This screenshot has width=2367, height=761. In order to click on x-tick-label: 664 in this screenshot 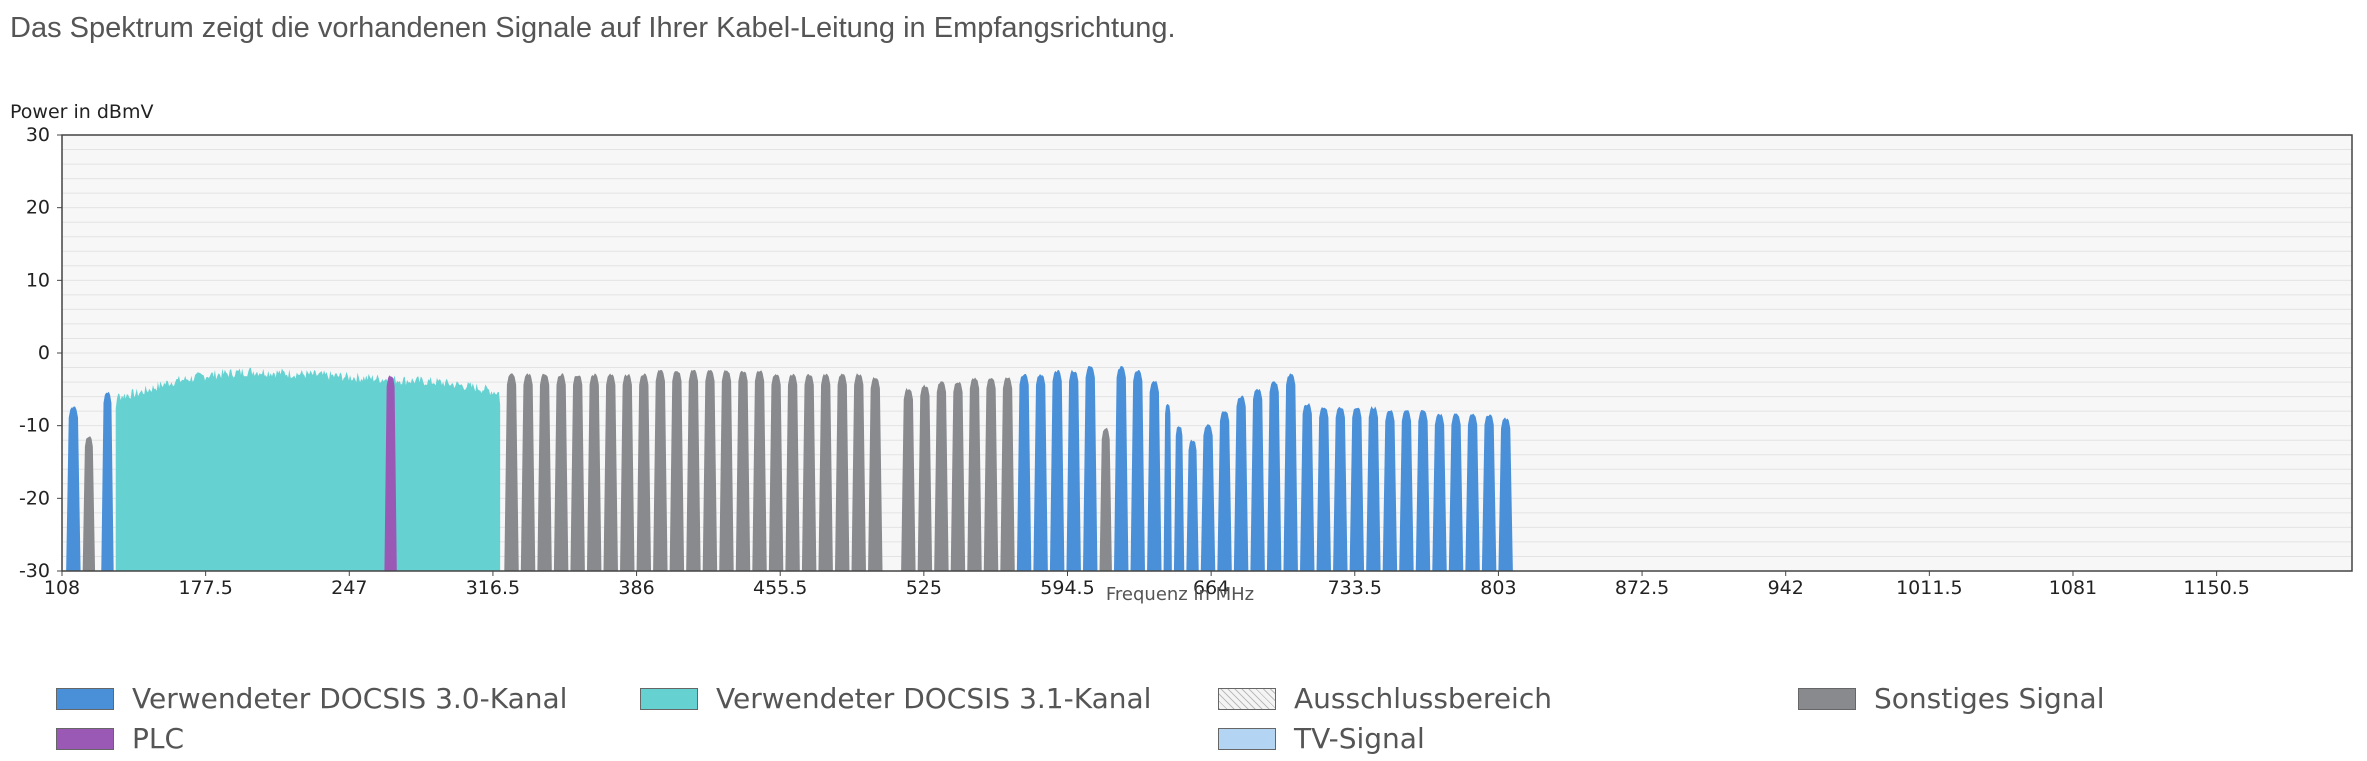, I will do `click(1211, 588)`.